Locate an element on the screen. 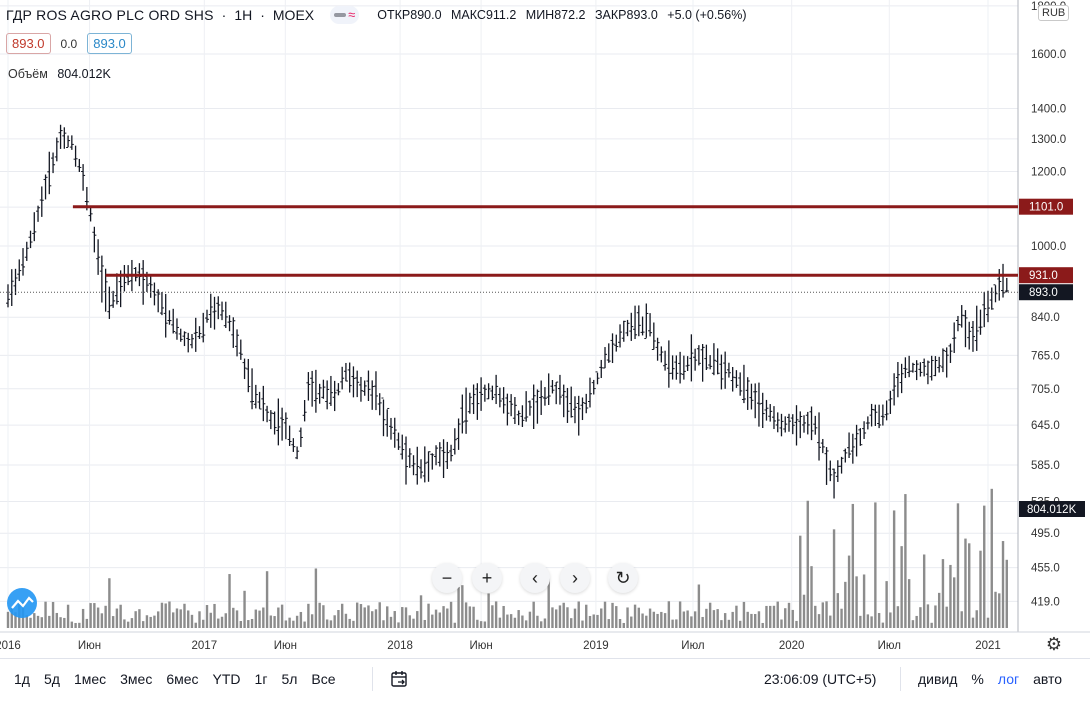 This screenshot has width=1090, height=703. x-tick-label: Июл is located at coordinates (692, 646).